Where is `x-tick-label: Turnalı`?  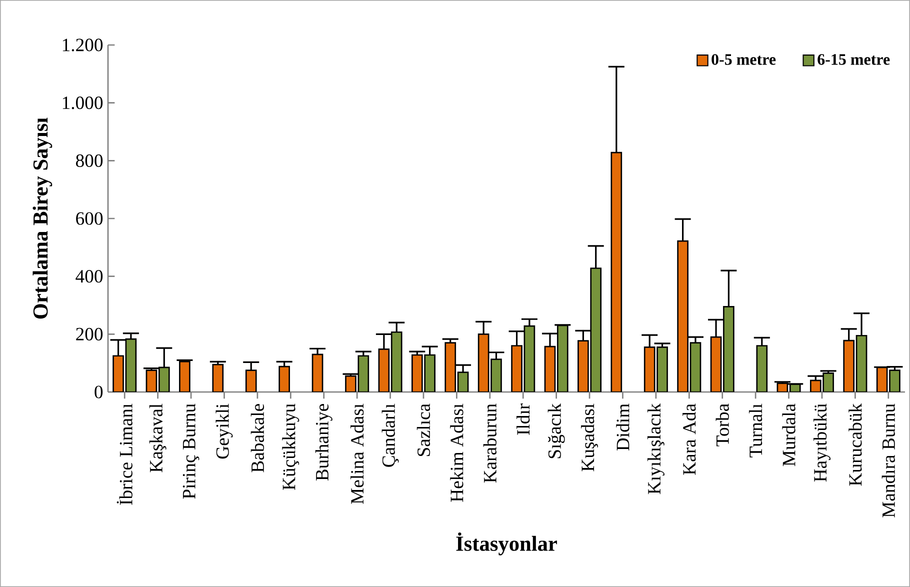
x-tick-label: Turnalı is located at coordinates (755, 431).